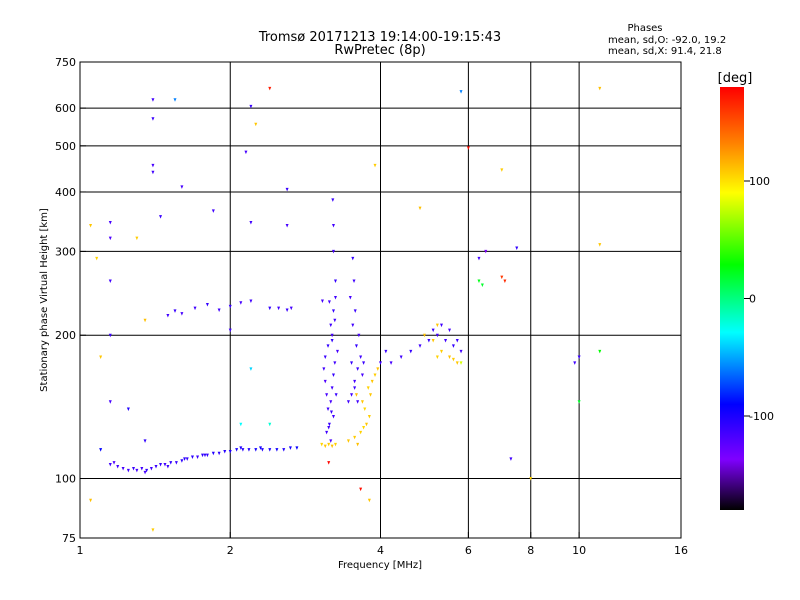 This screenshot has width=800, height=600. Describe the element at coordinates (468, 550) in the screenshot. I see `x-tick-label: 6` at that location.